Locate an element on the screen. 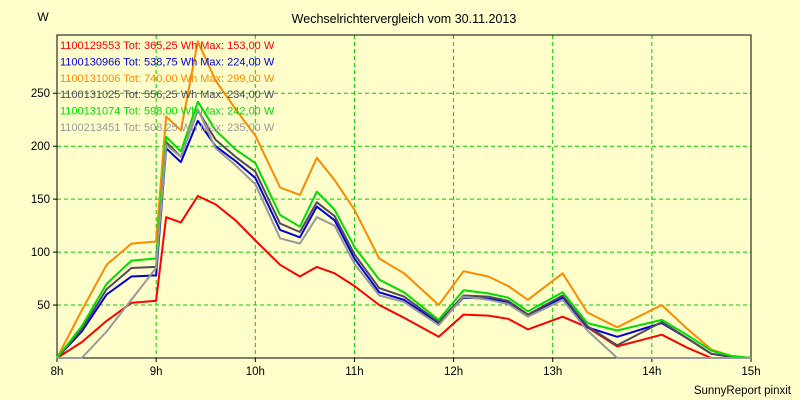 The height and width of the screenshot is (400, 800). legend-entry-1100130966: 1100130966 Tot: 538,75 Wh Max: 224,00 W is located at coordinates (167, 62).